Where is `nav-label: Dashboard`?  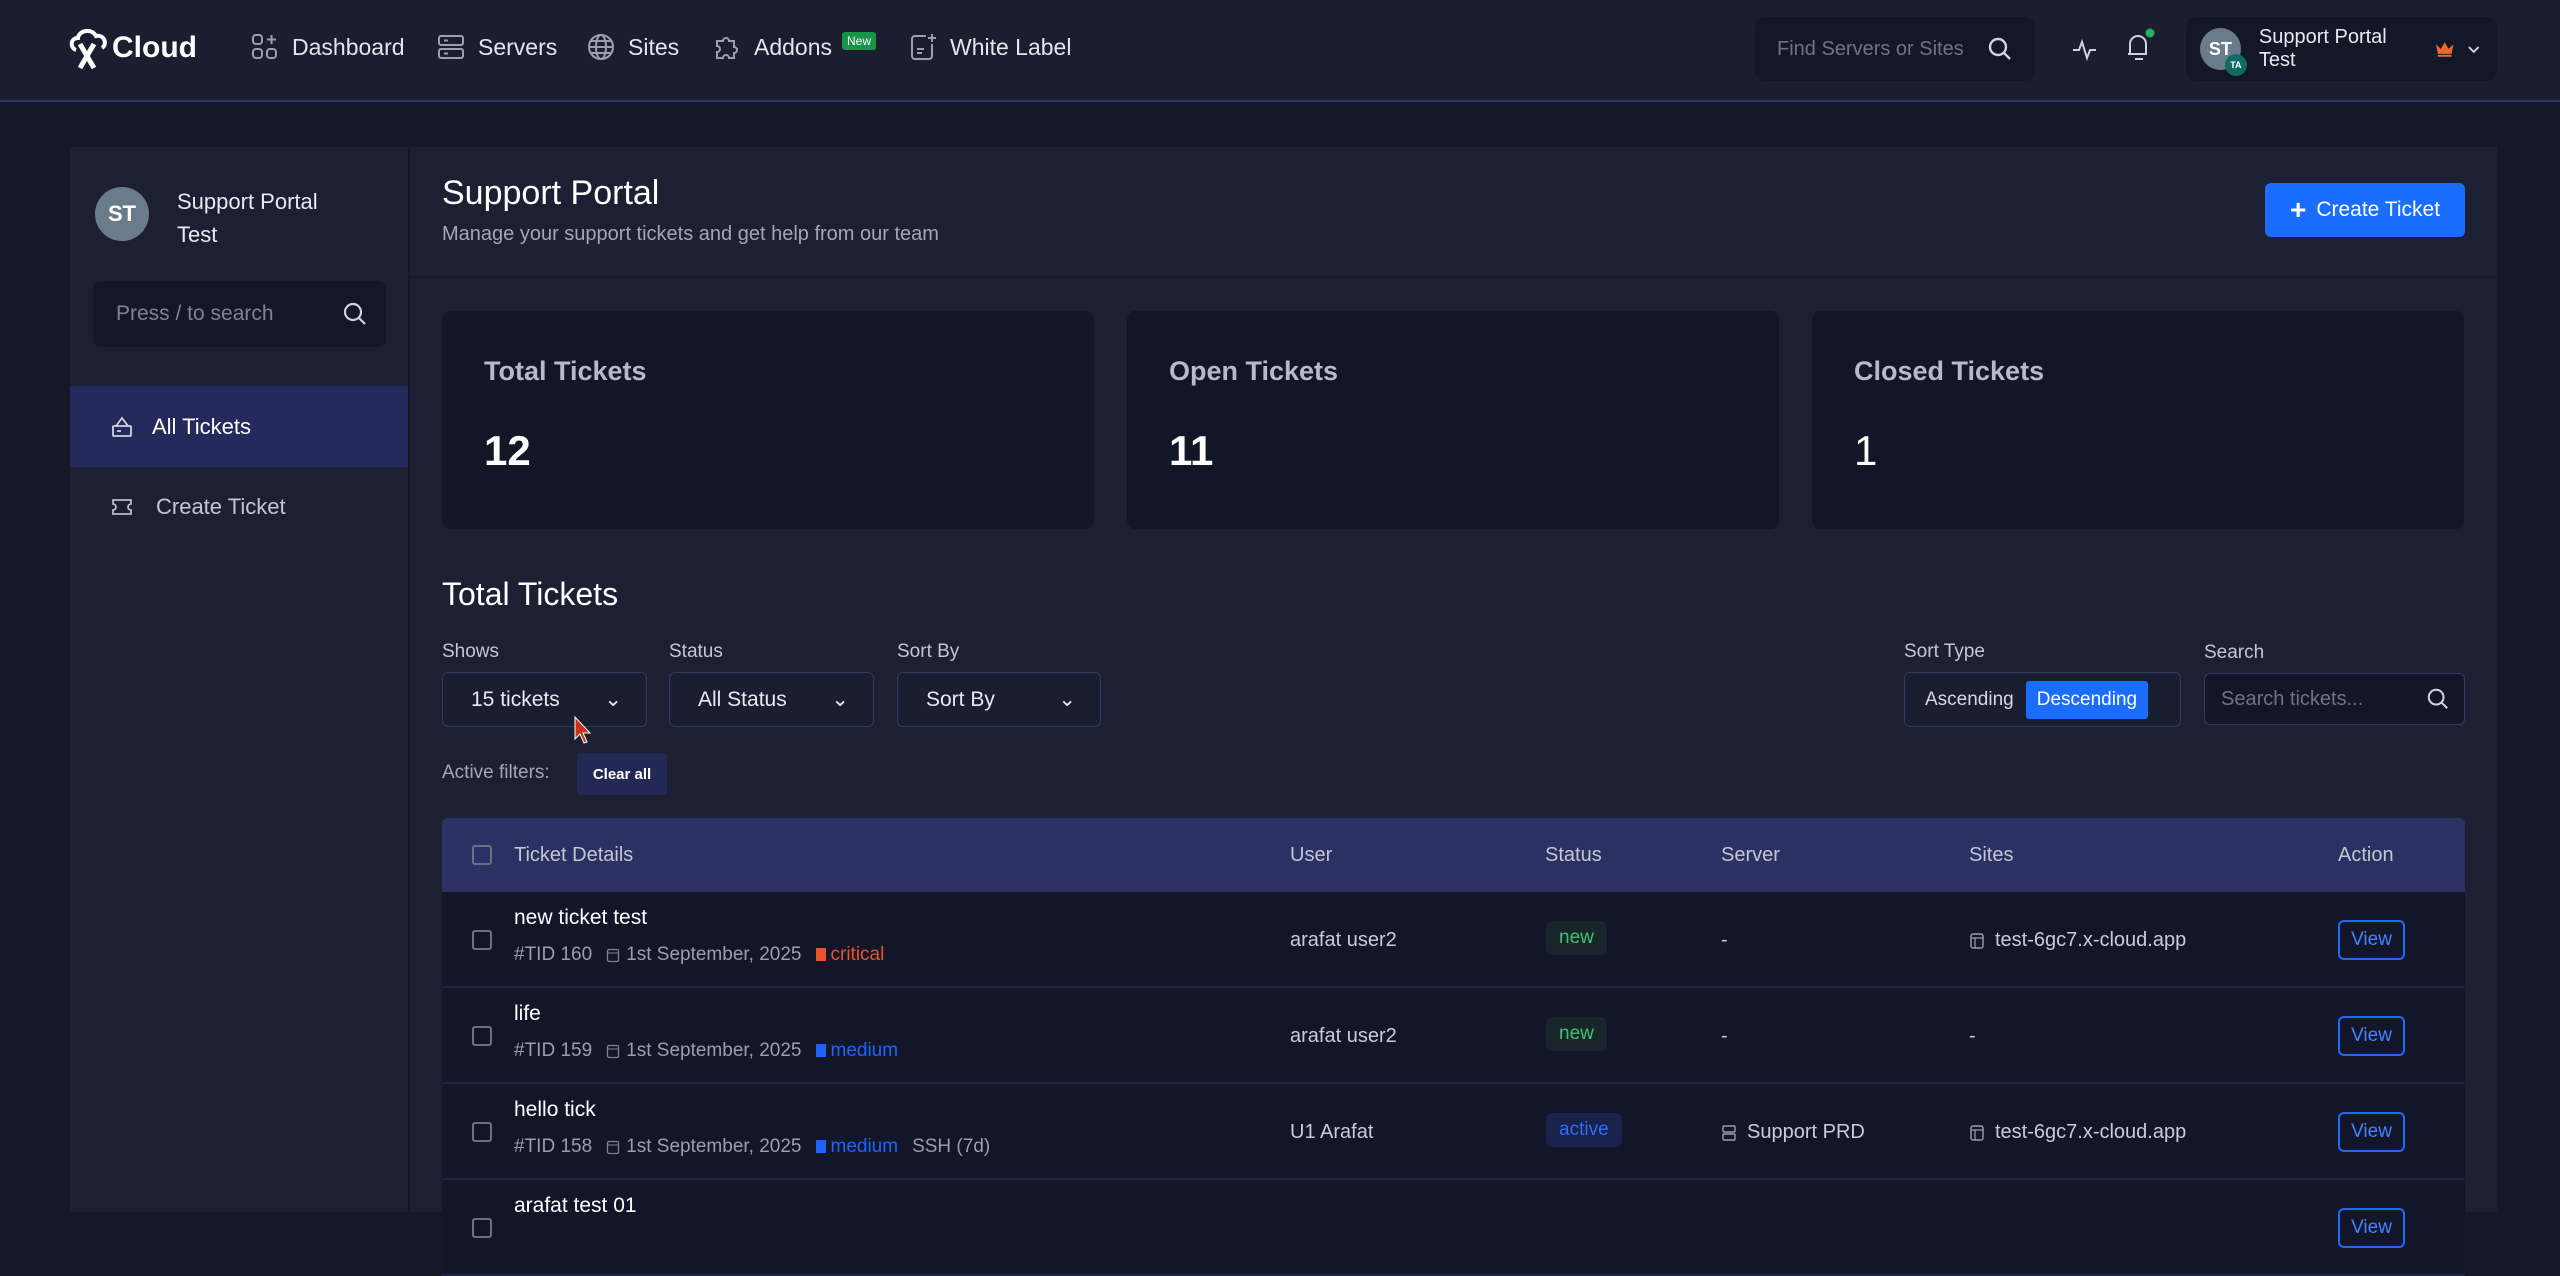 nav-label: Dashboard is located at coordinates (348, 46).